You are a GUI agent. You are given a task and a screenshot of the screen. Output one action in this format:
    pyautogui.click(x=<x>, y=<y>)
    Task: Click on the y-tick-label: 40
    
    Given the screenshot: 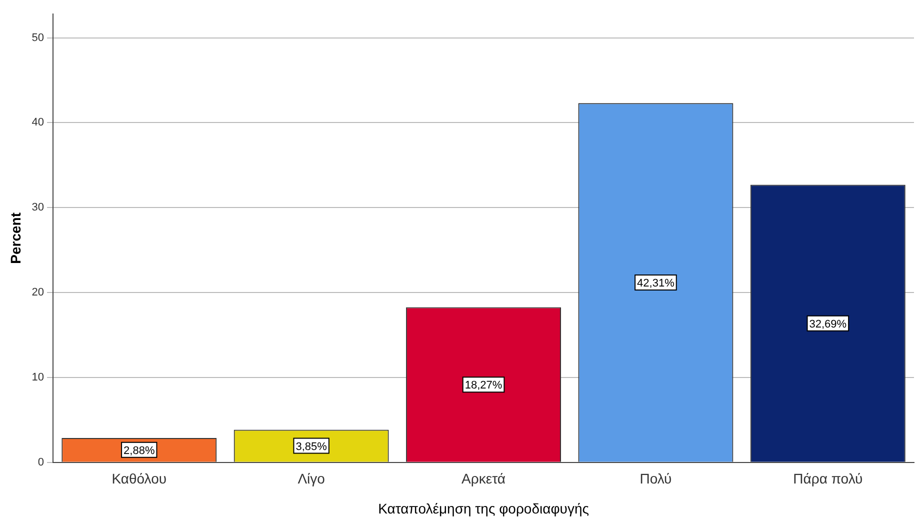 What is the action you would take?
    pyautogui.click(x=38, y=122)
    